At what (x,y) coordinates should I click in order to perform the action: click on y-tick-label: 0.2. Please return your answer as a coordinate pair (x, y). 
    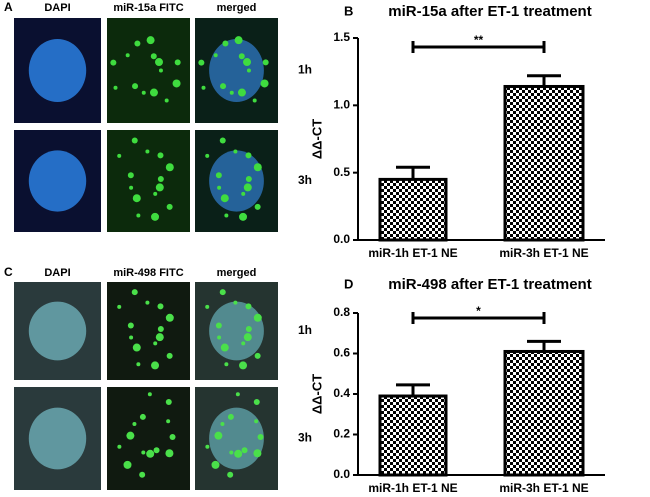
    Looking at the image, I should click on (341, 434).